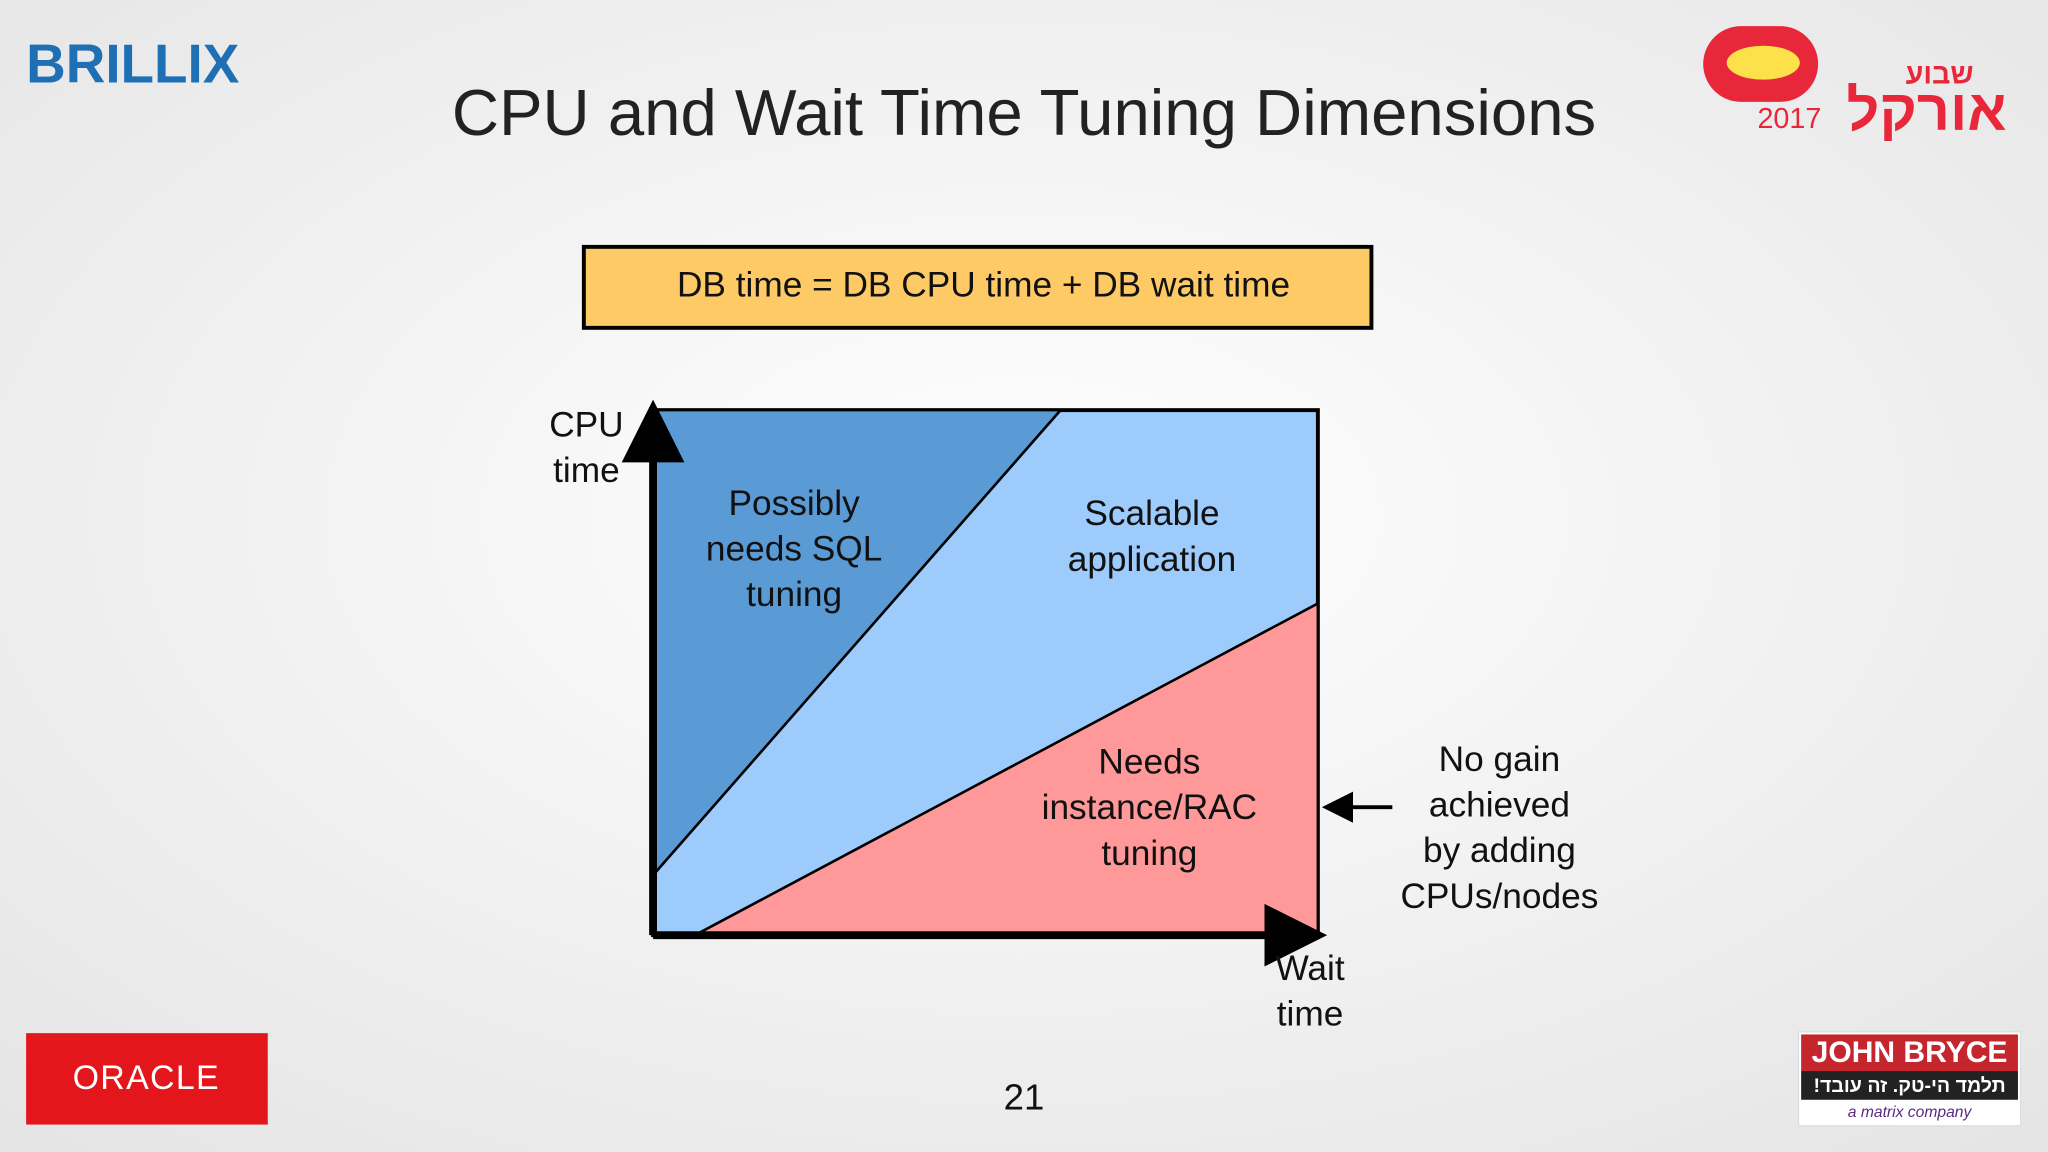 This screenshot has width=2048, height=1152. Describe the element at coordinates (1310, 1013) in the screenshot. I see `x-axis-label: time` at that location.